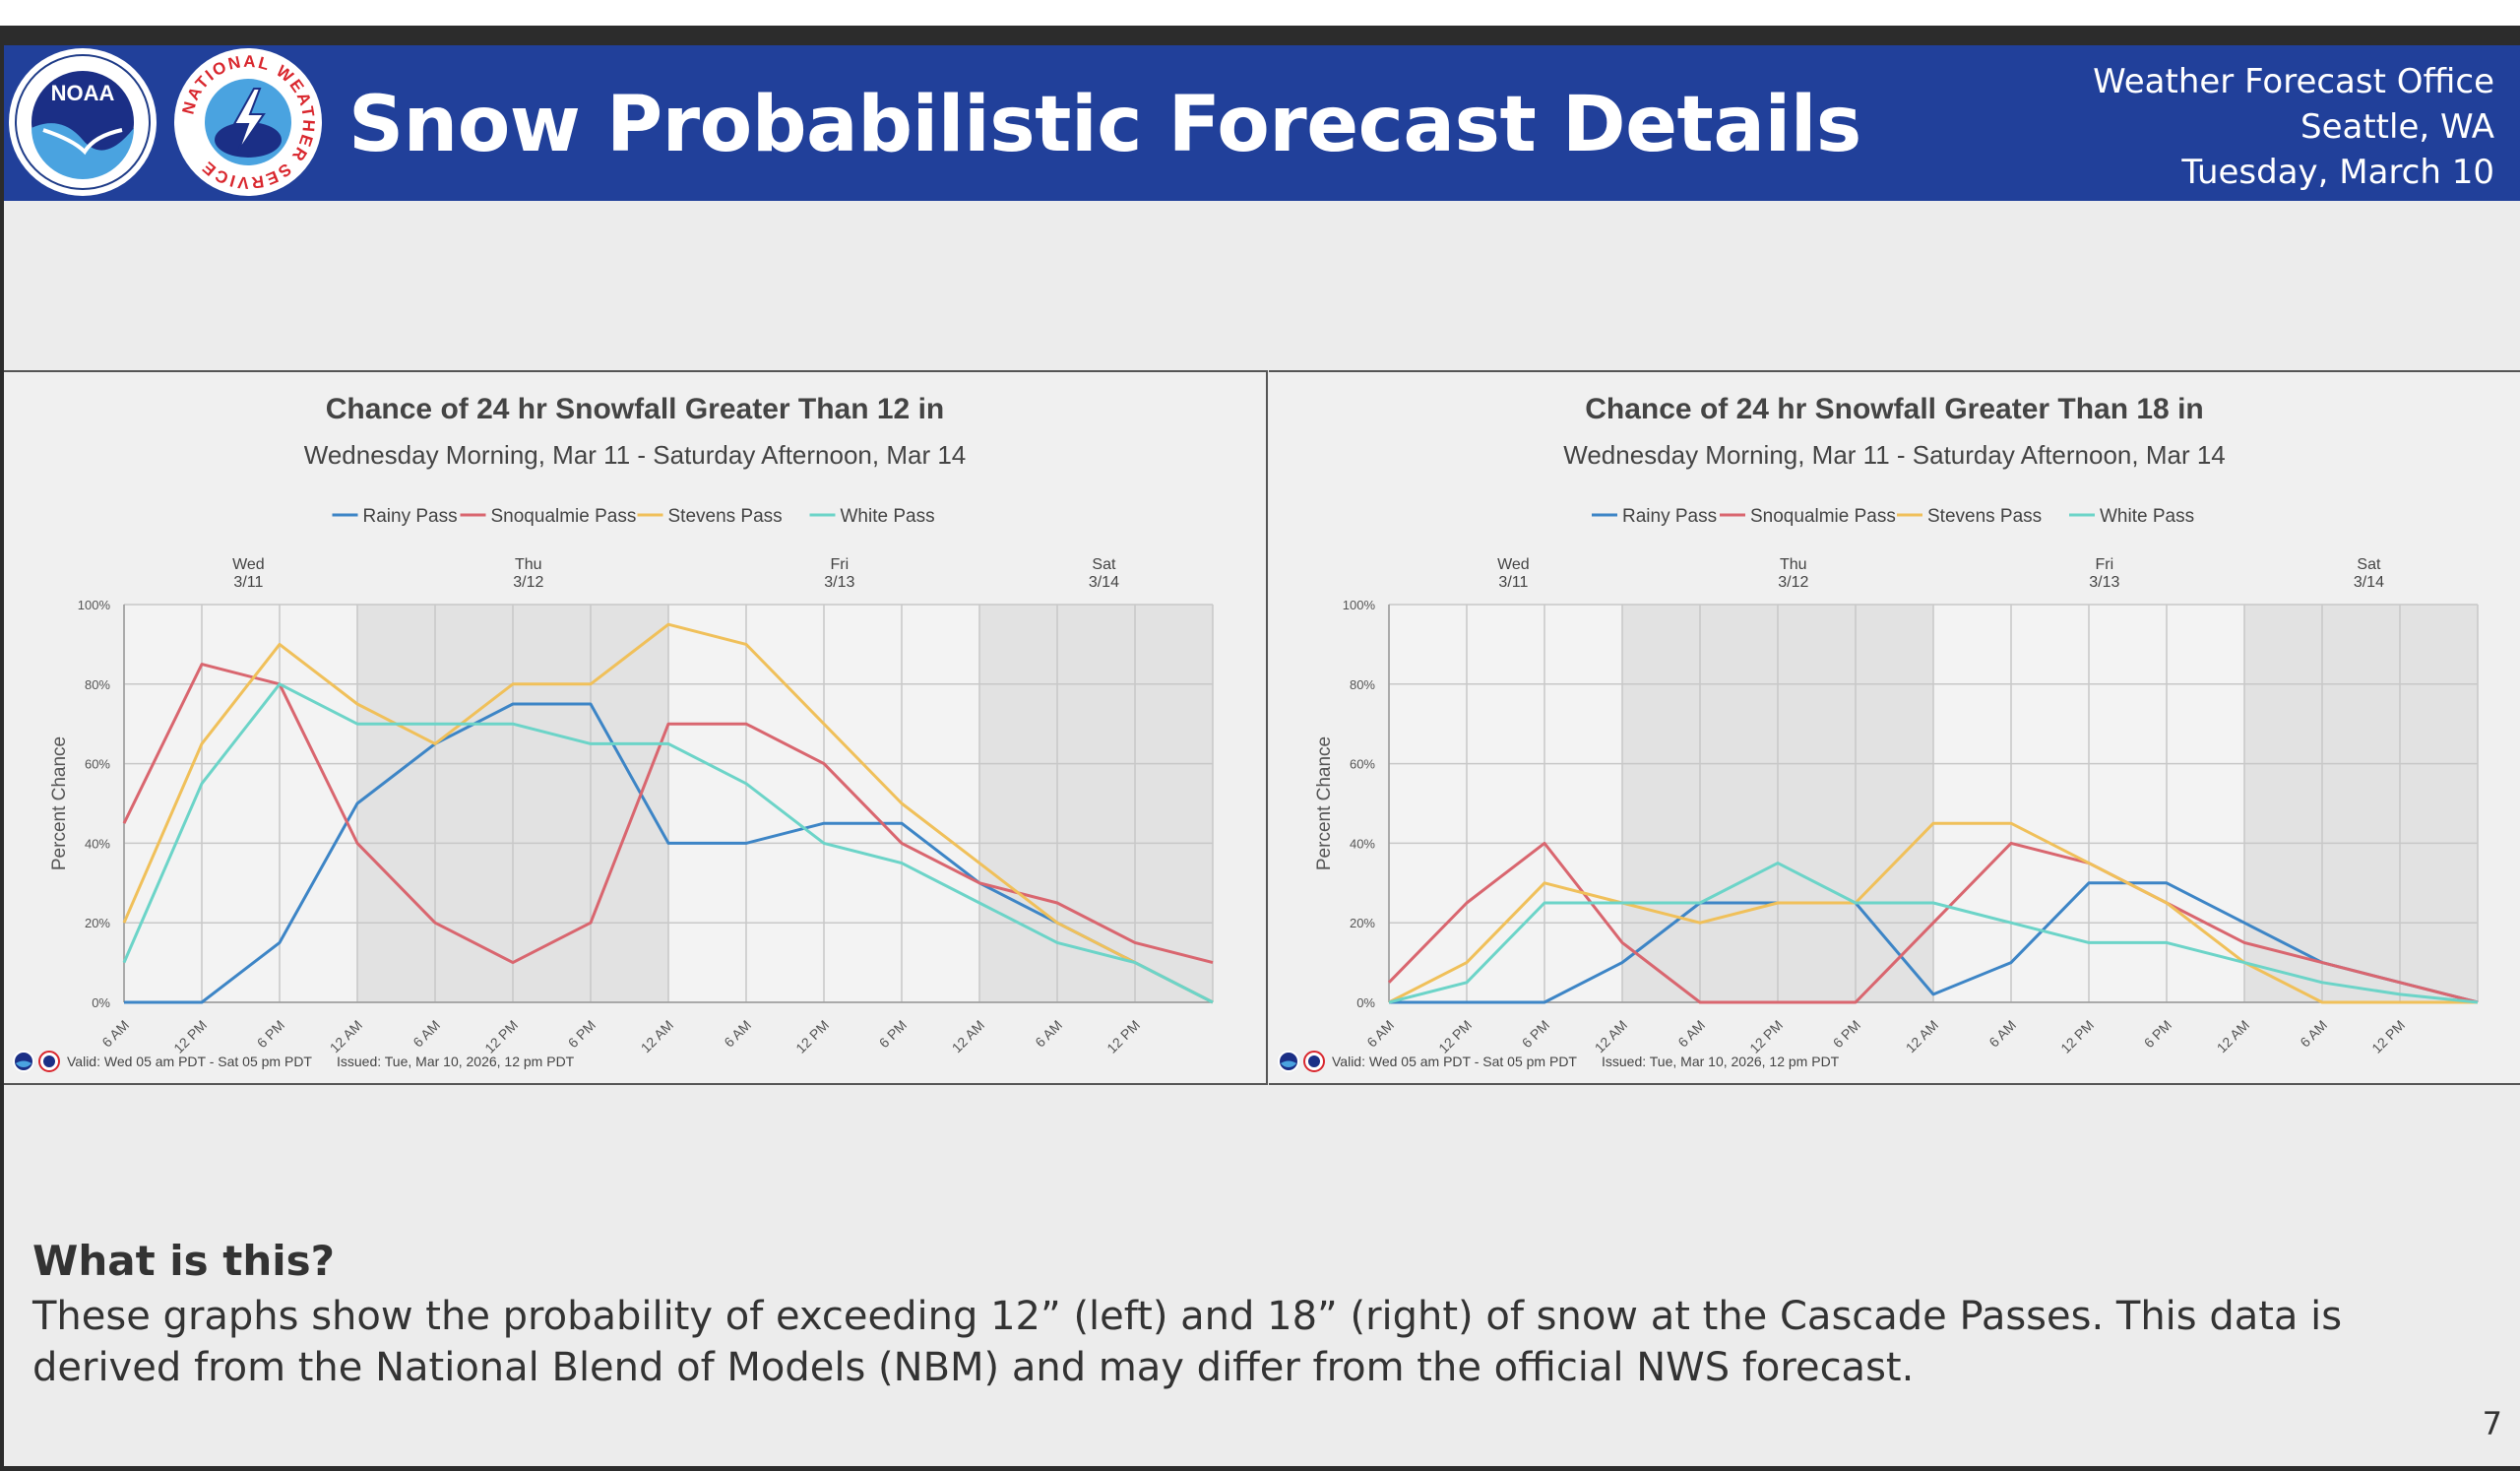 Image resolution: width=2520 pixels, height=1471 pixels. What do you see at coordinates (1984, 516) in the screenshot?
I see `legend-label: Stevens Pass` at bounding box center [1984, 516].